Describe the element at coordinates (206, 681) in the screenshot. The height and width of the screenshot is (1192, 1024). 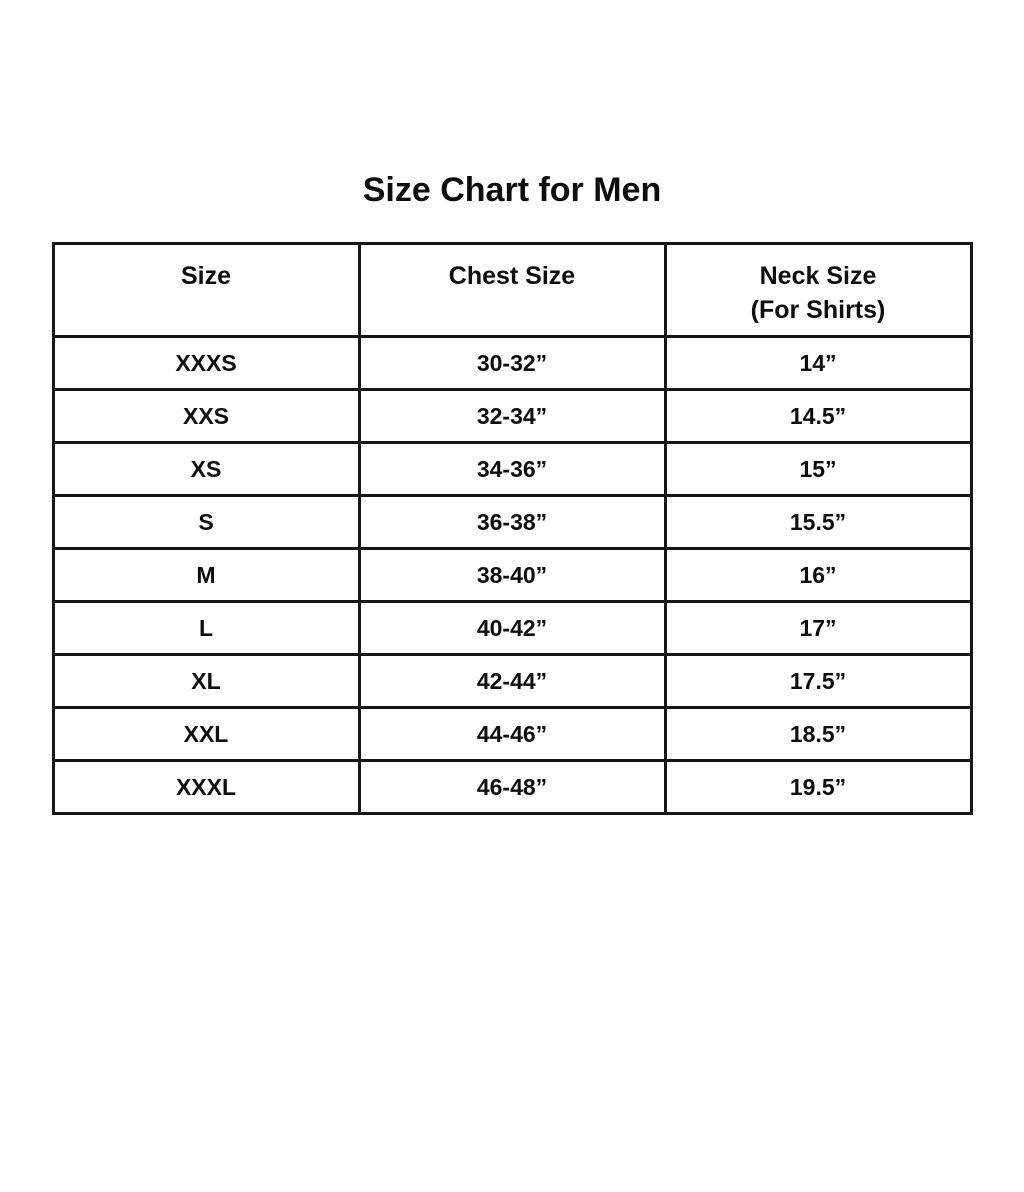
I see `cell-size: XL` at that location.